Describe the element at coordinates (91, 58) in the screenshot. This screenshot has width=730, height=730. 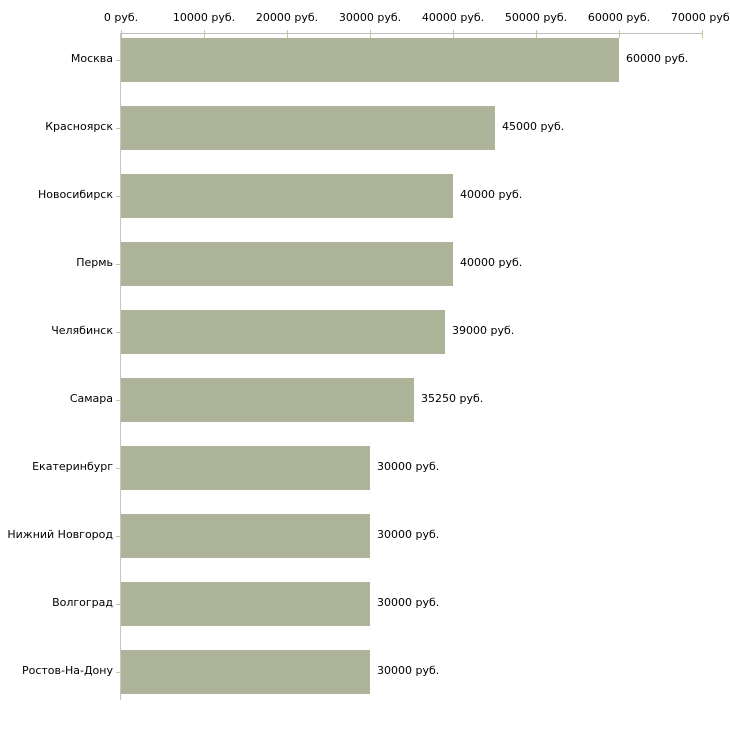
I see `category-label: Москва` at that location.